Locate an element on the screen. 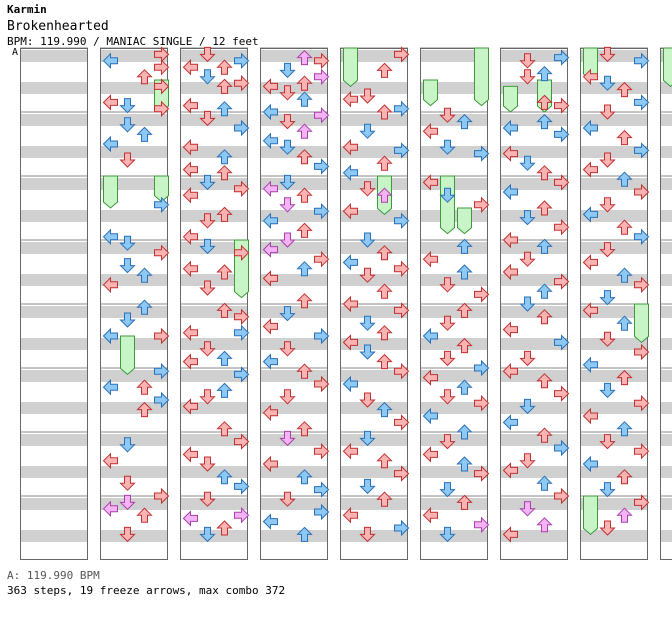  bpm-change-marker: A is located at coordinates (15, 52).